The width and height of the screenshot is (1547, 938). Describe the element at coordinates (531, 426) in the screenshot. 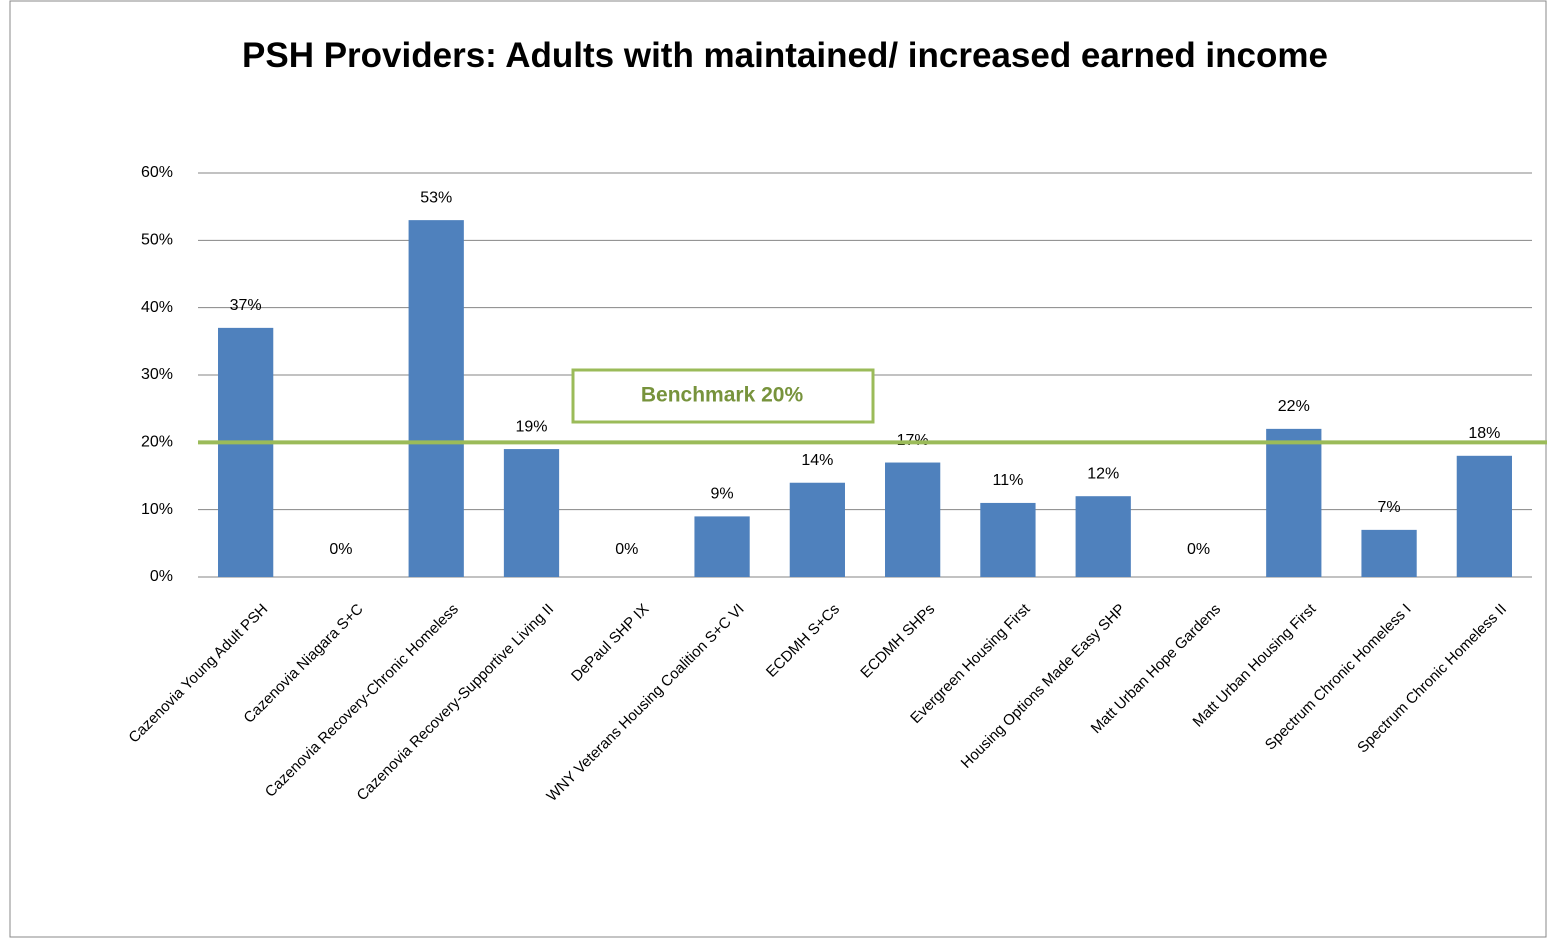

I see `value-label: 19%` at that location.